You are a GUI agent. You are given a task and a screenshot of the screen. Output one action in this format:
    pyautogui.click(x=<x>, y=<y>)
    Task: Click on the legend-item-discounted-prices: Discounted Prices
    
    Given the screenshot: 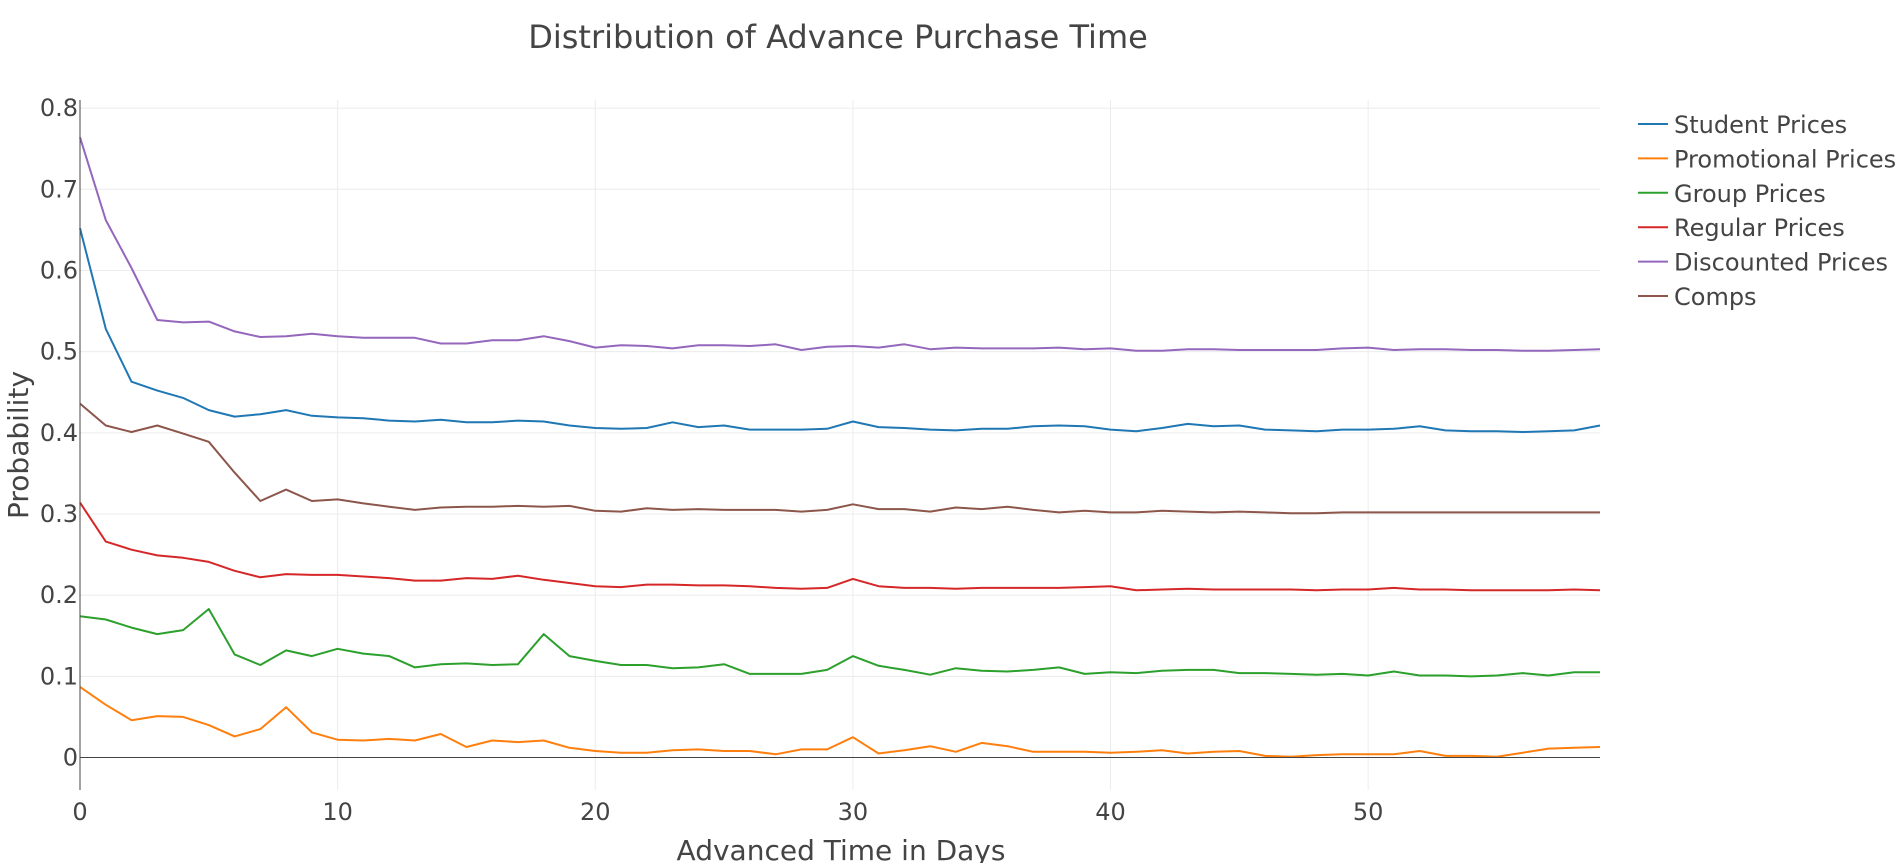 What is the action you would take?
    pyautogui.click(x=1763, y=263)
    